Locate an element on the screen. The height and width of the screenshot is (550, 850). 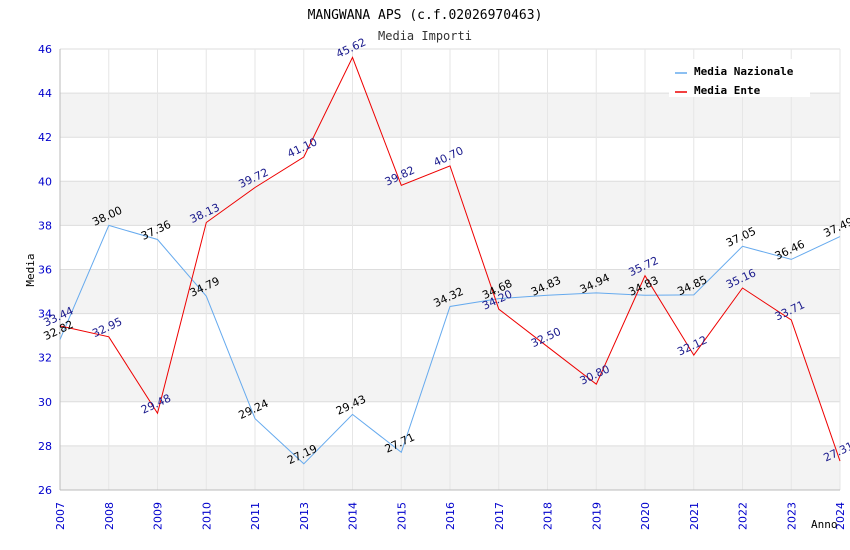
x-tick-label: 2013 is located at coordinates (304, 516).